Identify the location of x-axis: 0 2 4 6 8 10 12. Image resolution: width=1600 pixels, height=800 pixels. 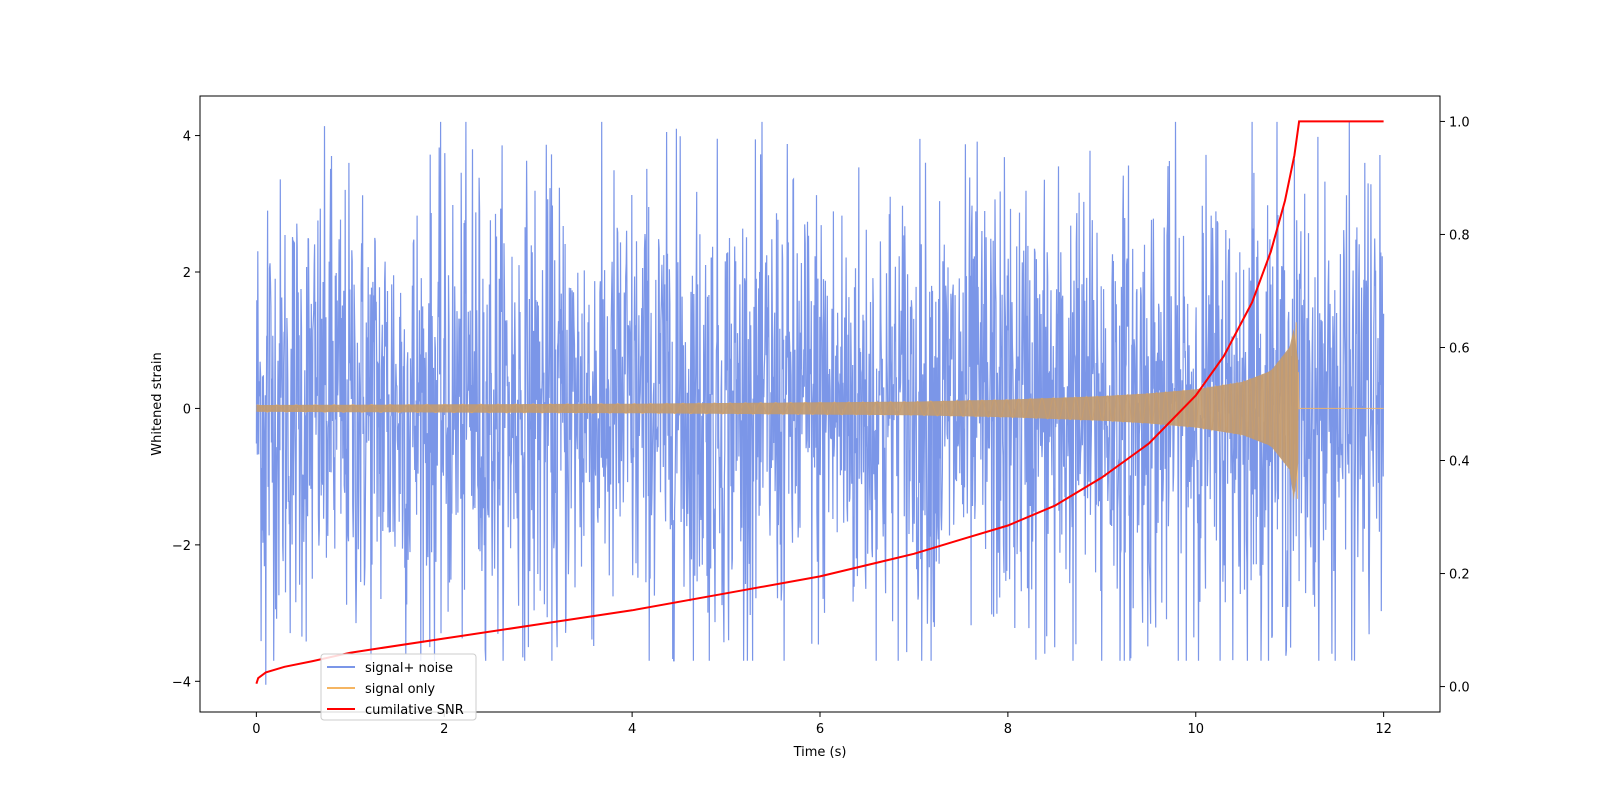
(822, 724).